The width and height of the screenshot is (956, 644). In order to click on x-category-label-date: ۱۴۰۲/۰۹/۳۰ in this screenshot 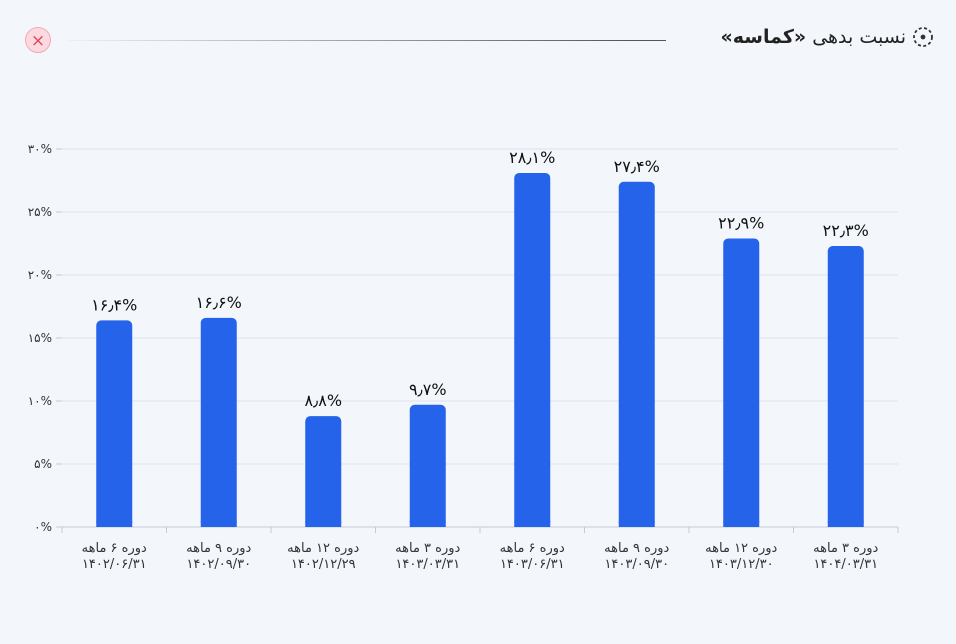, I will do `click(218, 564)`.